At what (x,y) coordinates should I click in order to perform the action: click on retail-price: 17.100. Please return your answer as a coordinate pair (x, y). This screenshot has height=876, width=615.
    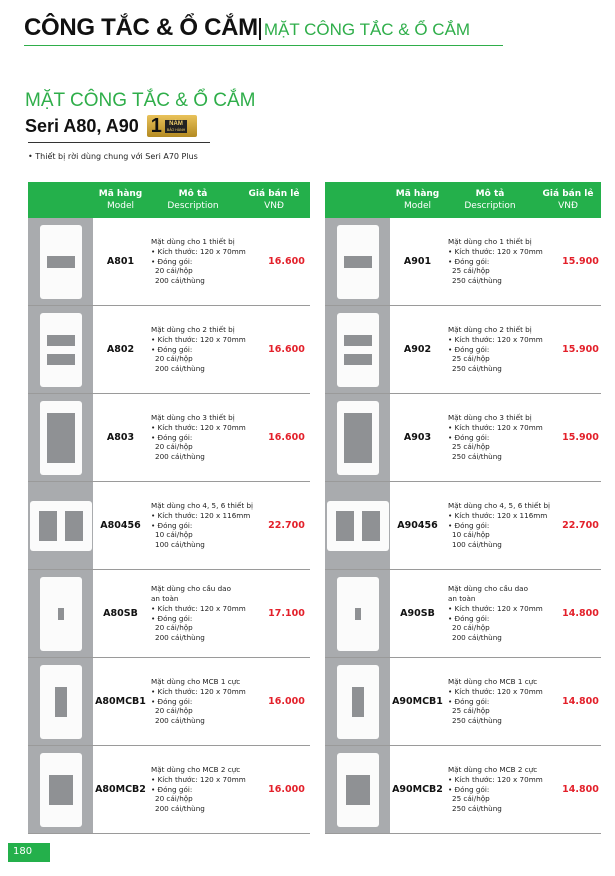
    Looking at the image, I should click on (286, 613).